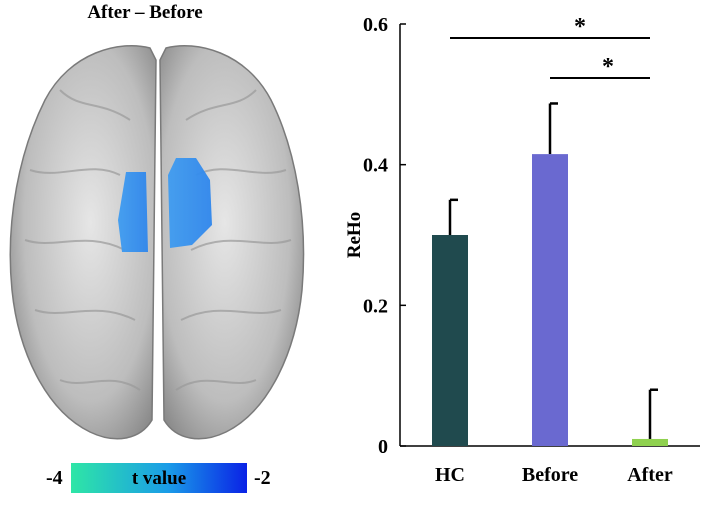 The image size is (723, 512). I want to click on colorbar-max-label: -2, so click(262, 478).